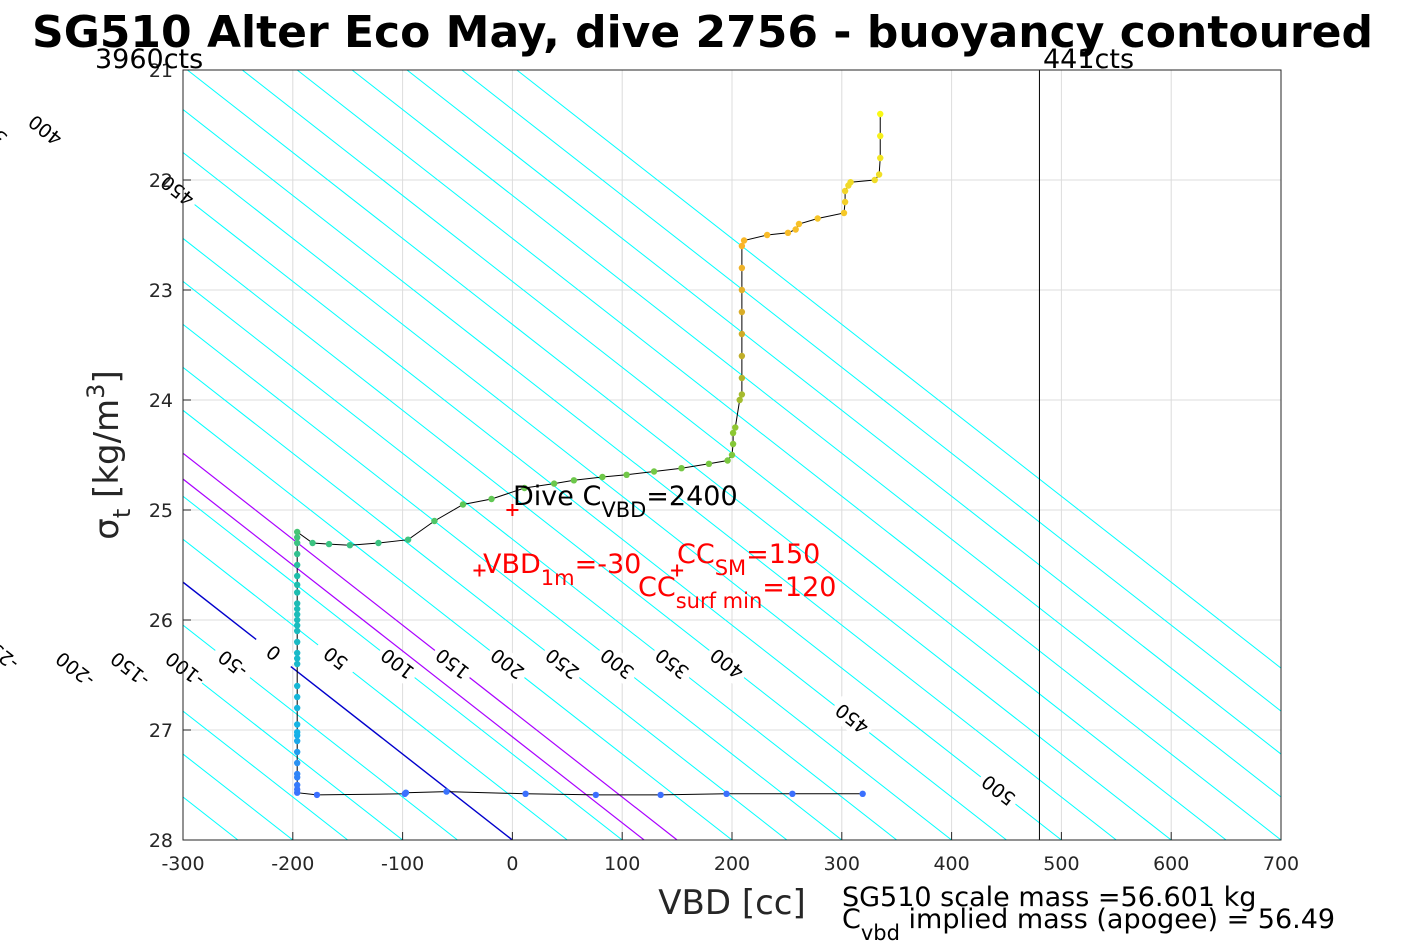 The width and height of the screenshot is (1417, 945). I want to click on contour-line--150, so click(266, 775).